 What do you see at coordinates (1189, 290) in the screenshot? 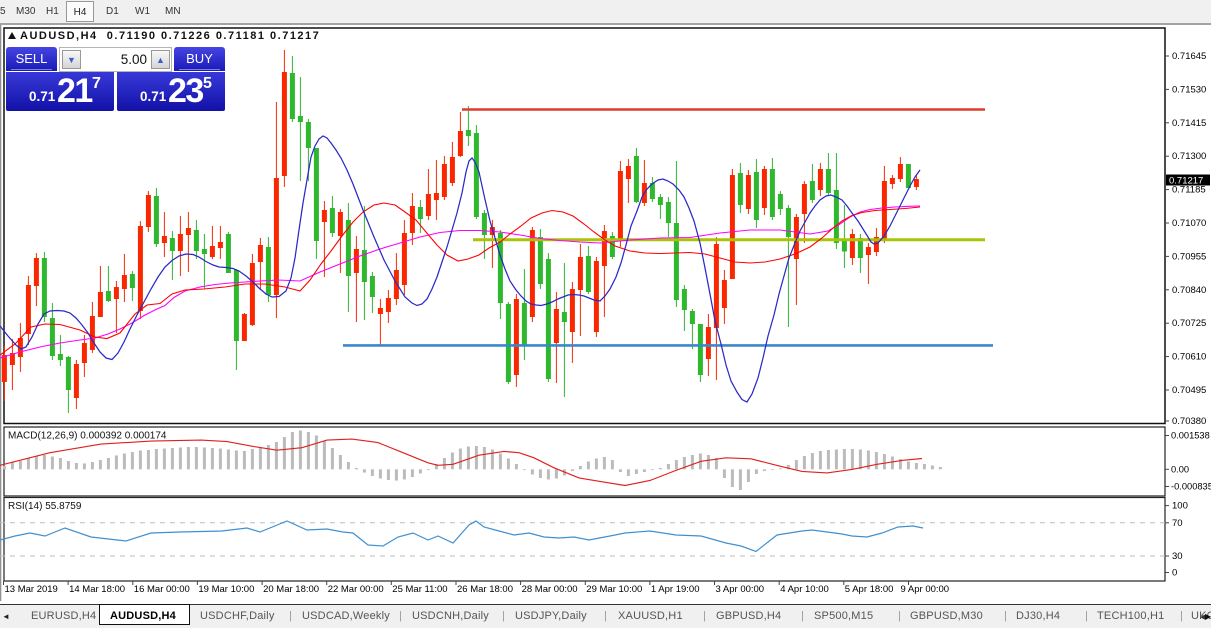
I see `svg-text: 0.70840` at bounding box center [1189, 290].